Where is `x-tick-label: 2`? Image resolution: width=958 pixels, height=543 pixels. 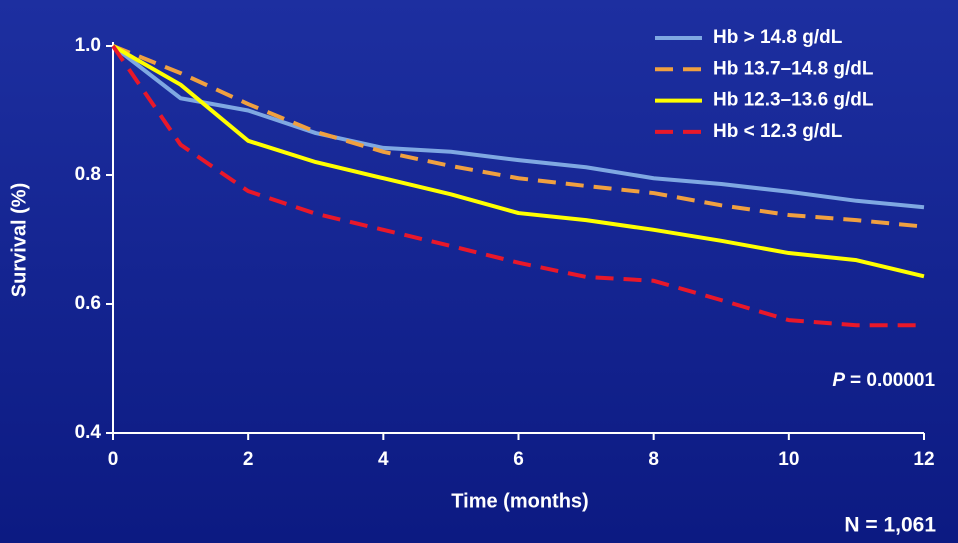 x-tick-label: 2 is located at coordinates (248, 459).